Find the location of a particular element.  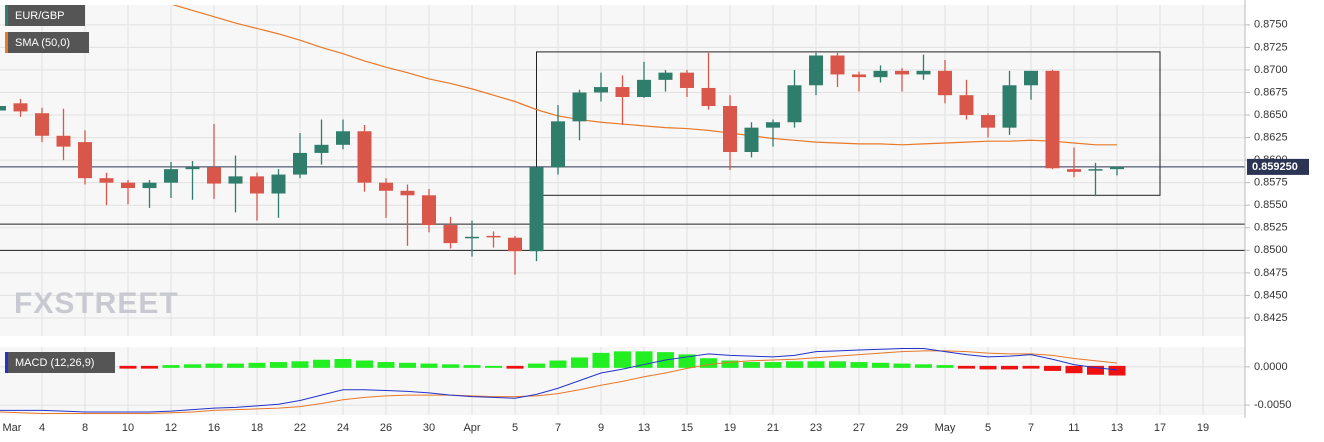

x-tick-label: 29 is located at coordinates (902, 428).